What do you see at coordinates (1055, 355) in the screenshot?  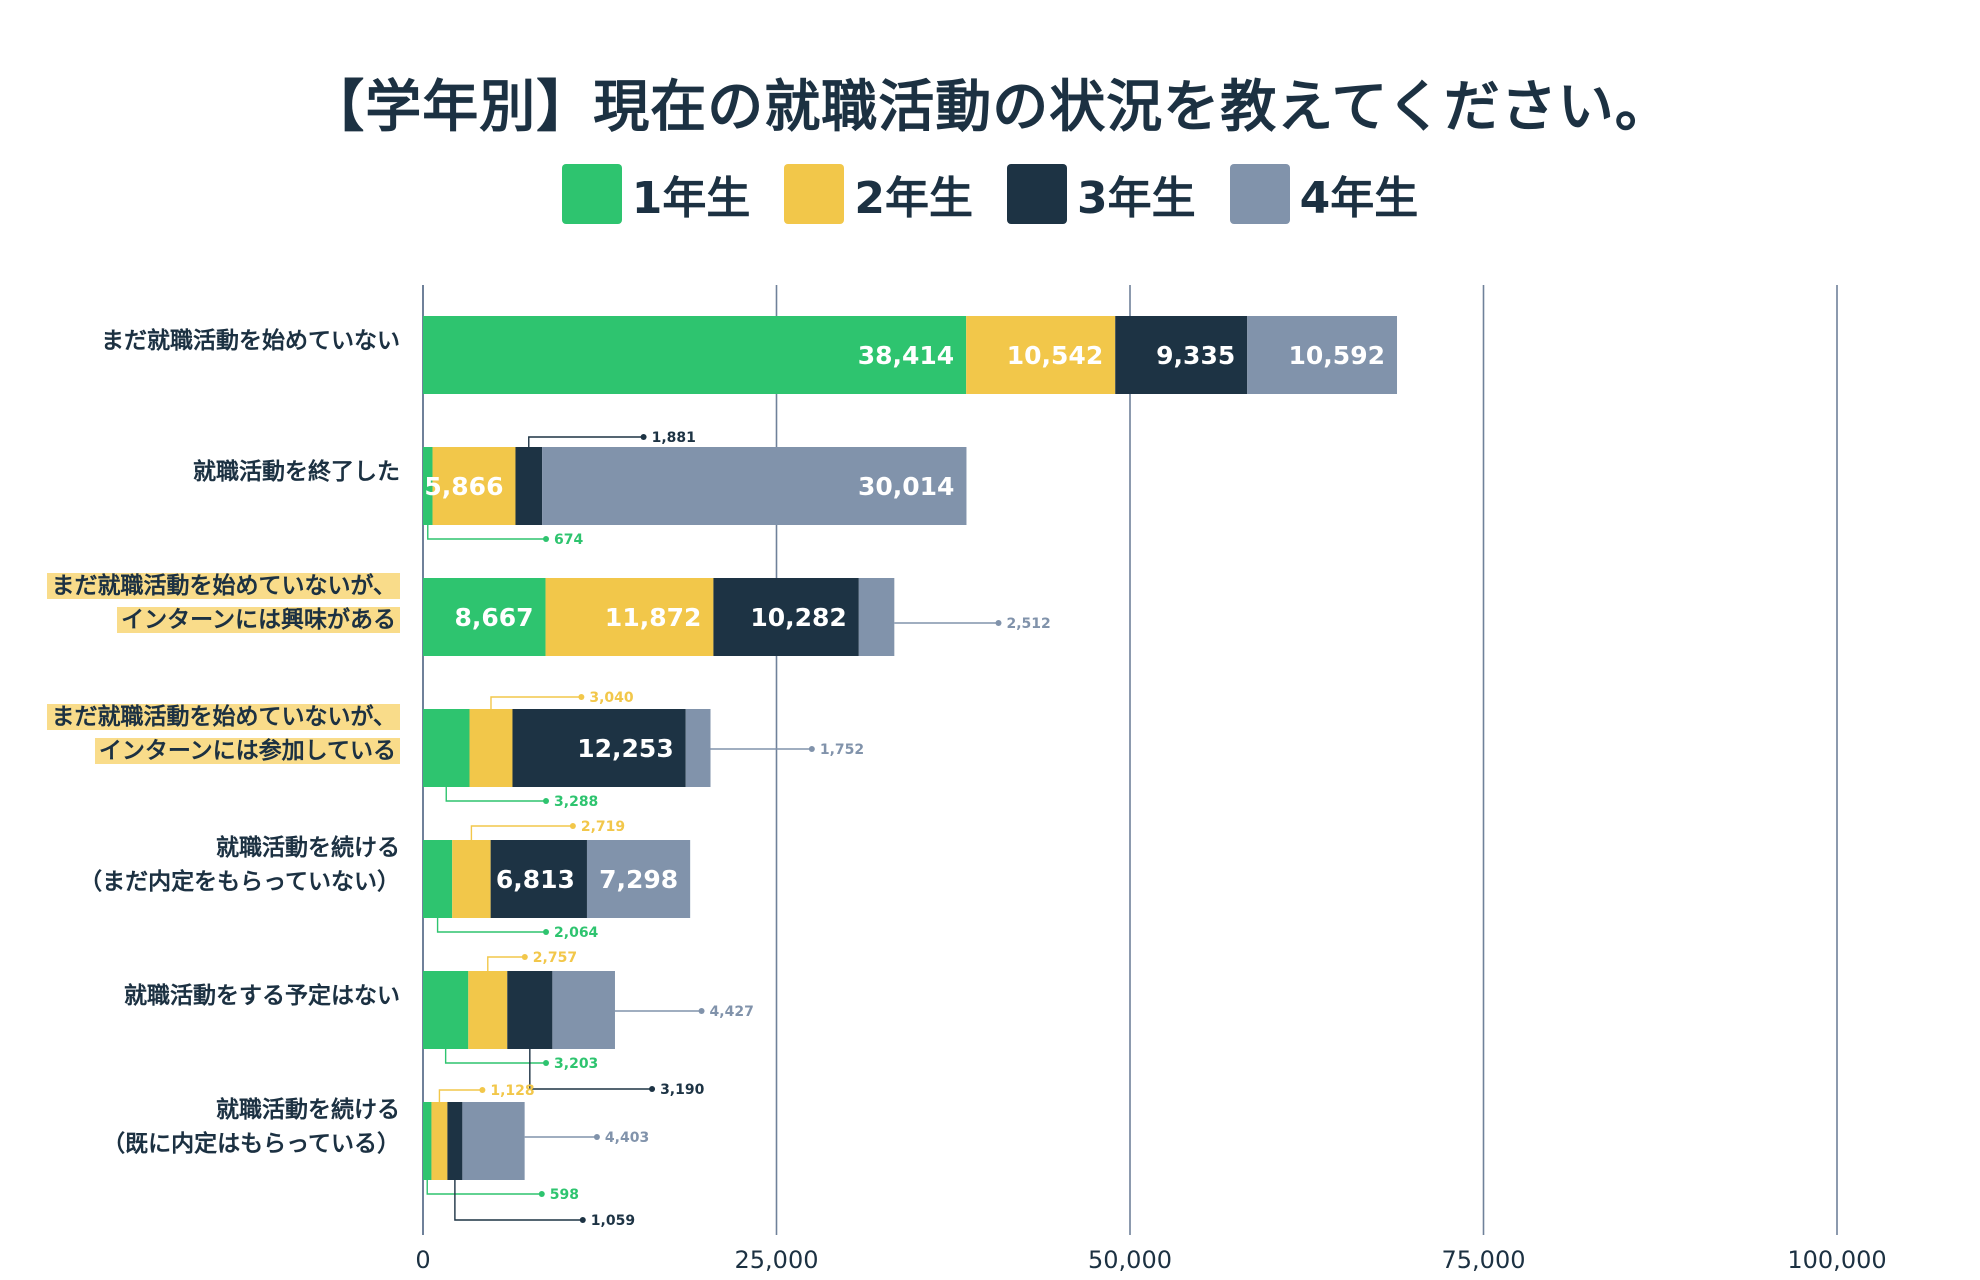 I see `data-label: 10,542` at bounding box center [1055, 355].